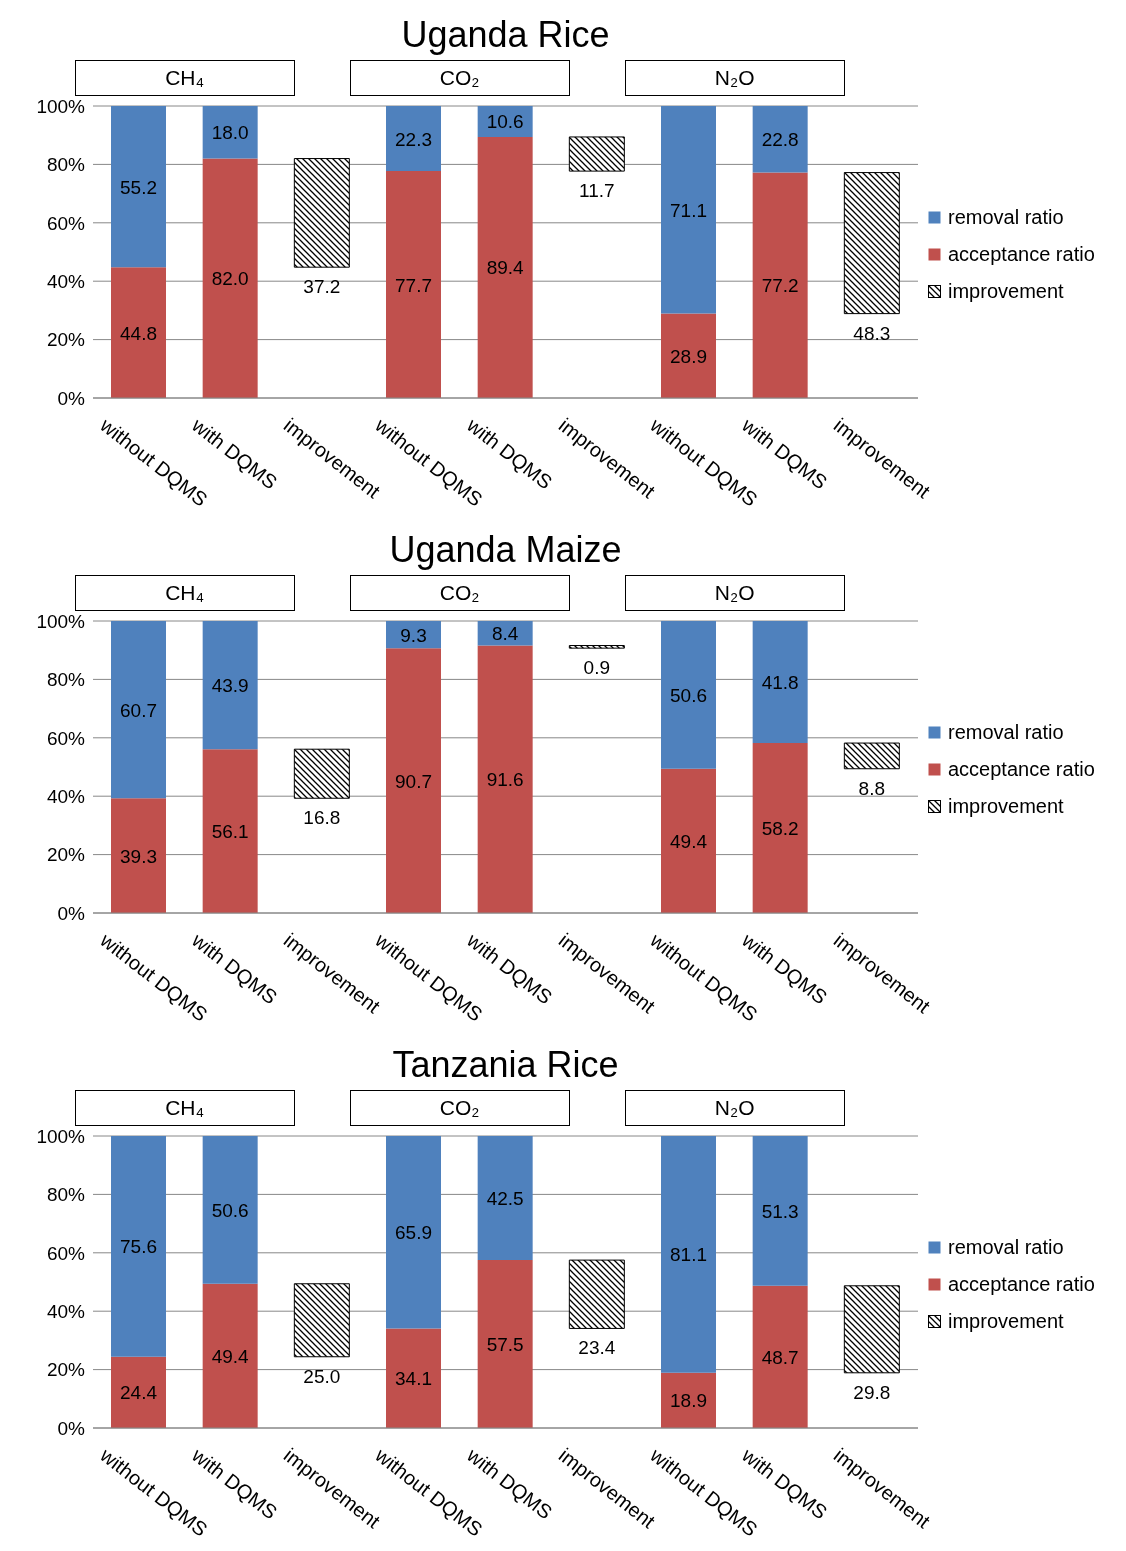  I want to click on data-label: 55.2, so click(138, 187).